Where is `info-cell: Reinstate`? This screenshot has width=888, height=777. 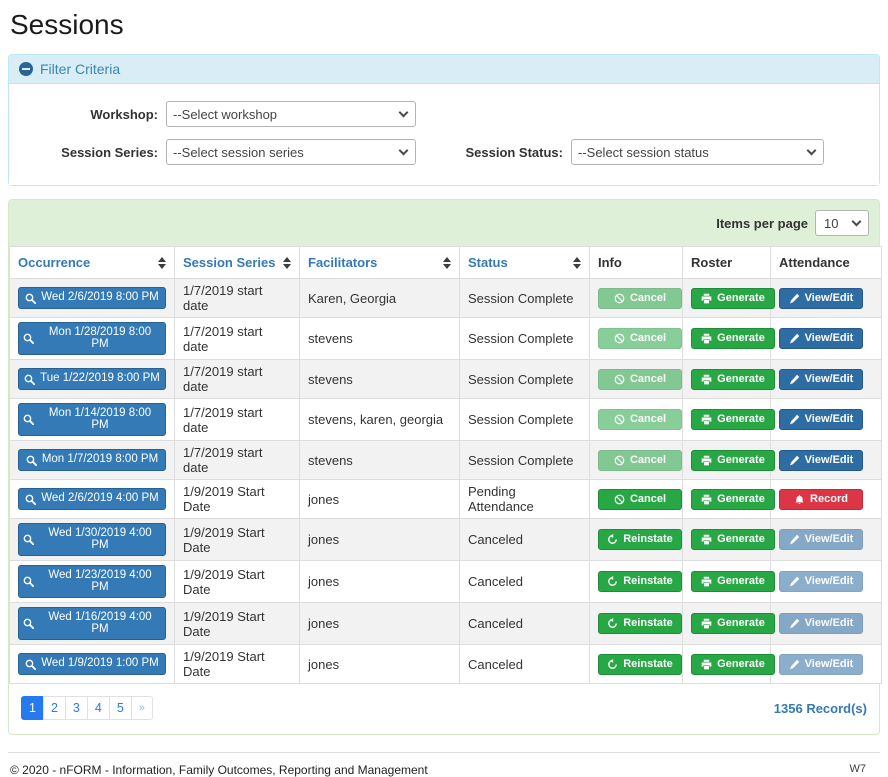 info-cell: Reinstate is located at coordinates (636, 539).